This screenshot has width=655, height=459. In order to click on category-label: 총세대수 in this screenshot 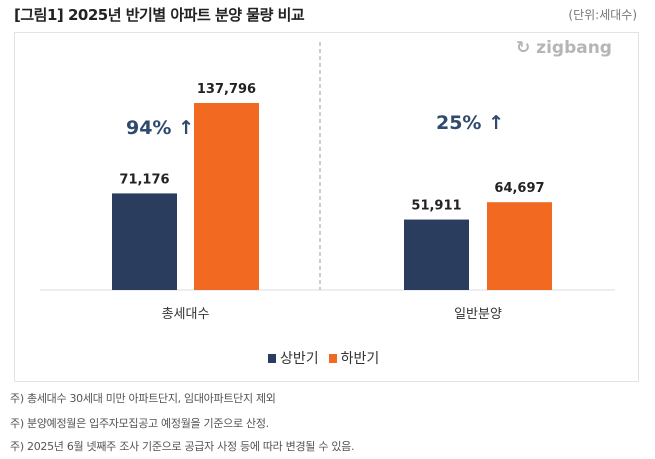, I will do `click(186, 314)`.